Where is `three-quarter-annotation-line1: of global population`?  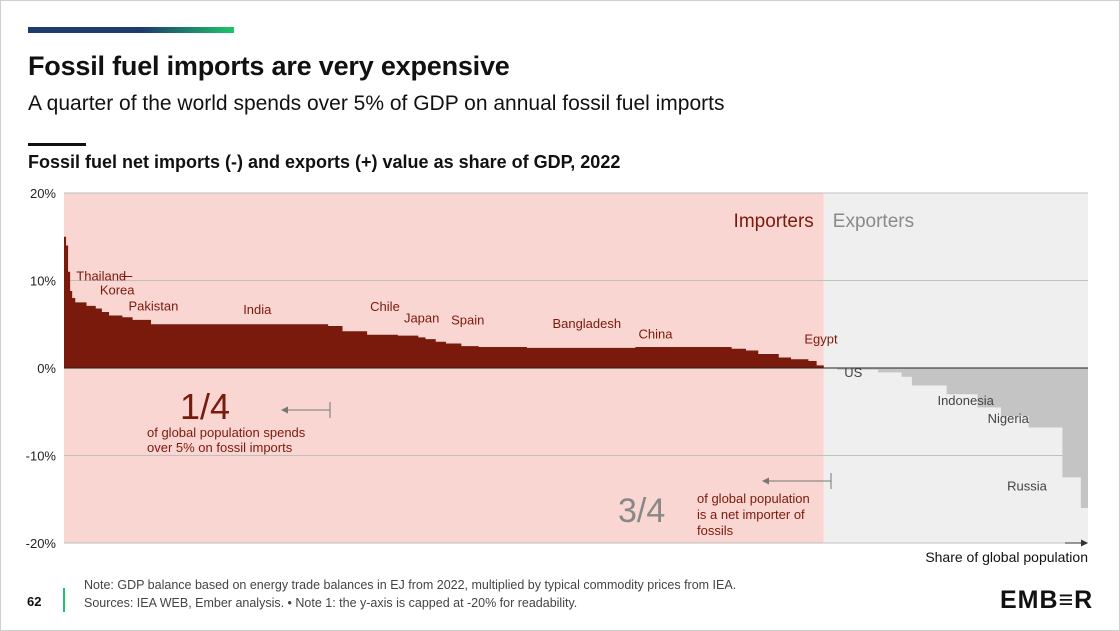
three-quarter-annotation-line1: of global population is located at coordinates (753, 498).